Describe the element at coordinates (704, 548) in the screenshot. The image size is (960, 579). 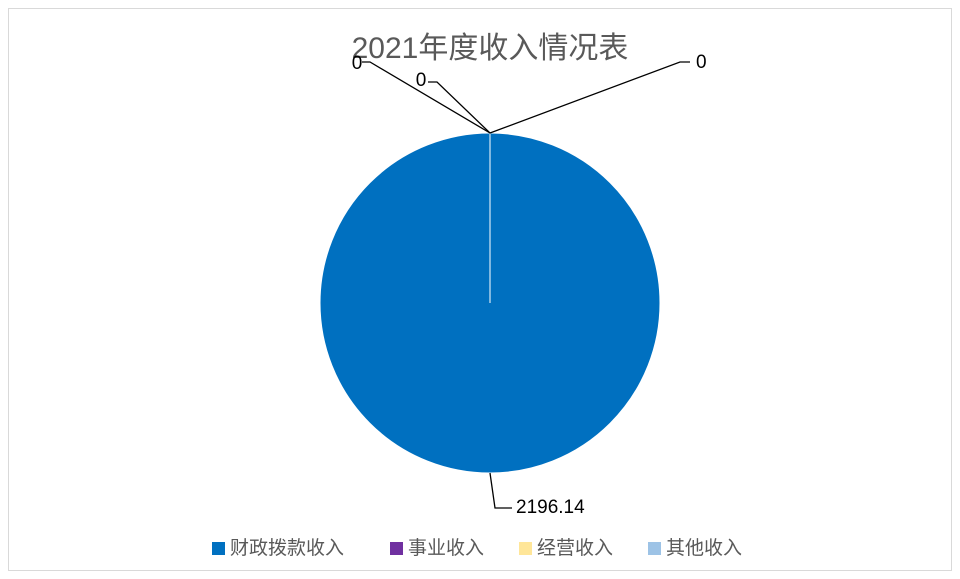
I see `legend-label: 其他收入` at that location.